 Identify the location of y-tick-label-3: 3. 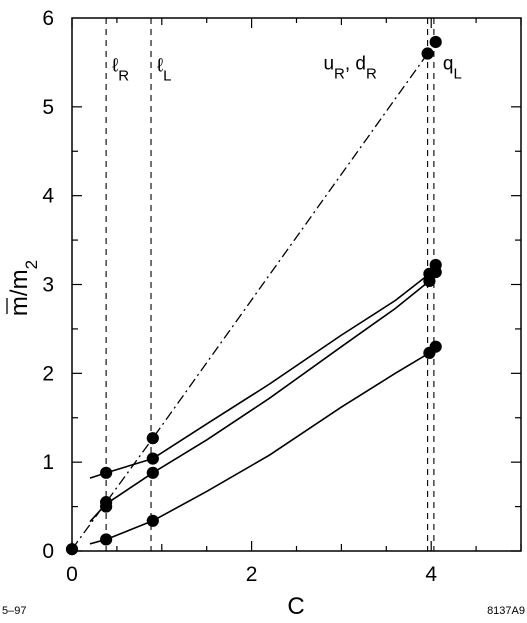
(48, 285).